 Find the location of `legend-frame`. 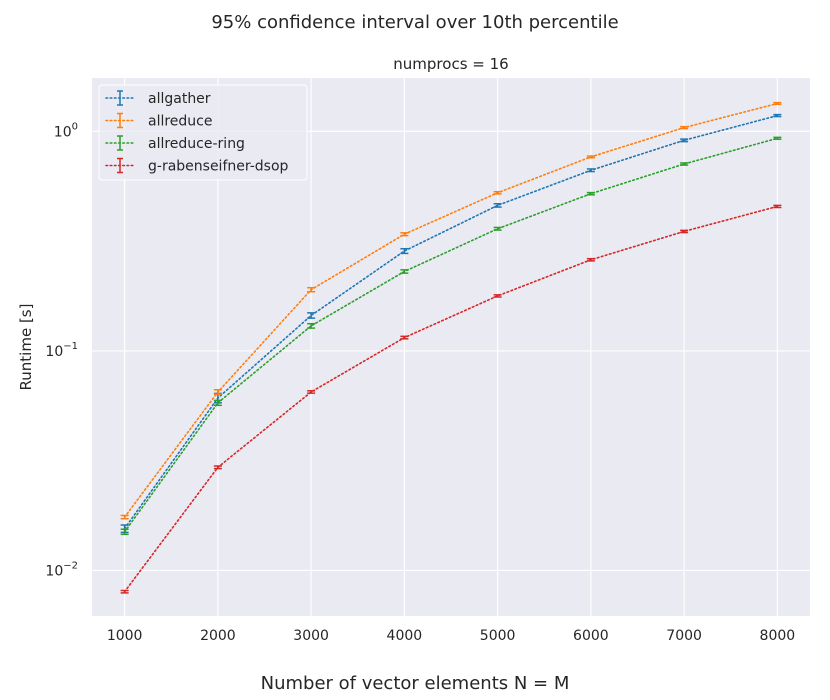

legend-frame is located at coordinates (203, 132).